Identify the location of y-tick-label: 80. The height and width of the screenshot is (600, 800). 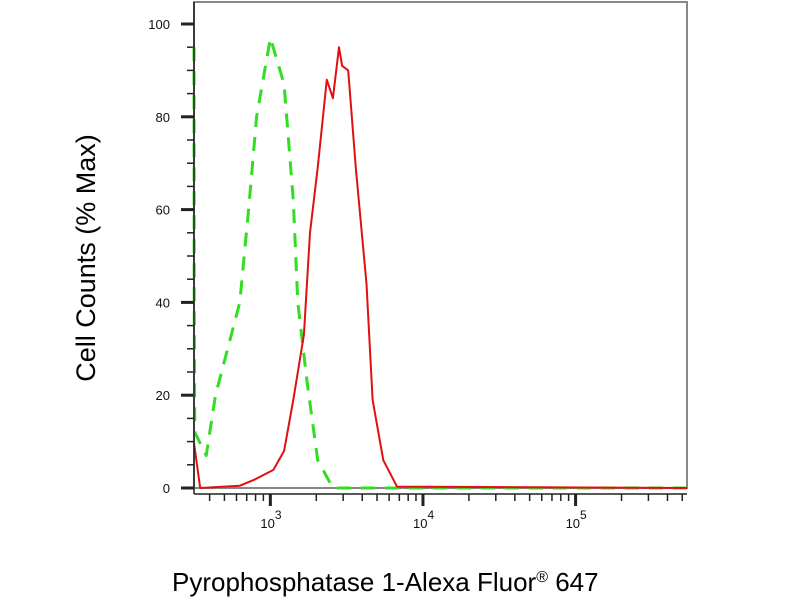
(163, 117).